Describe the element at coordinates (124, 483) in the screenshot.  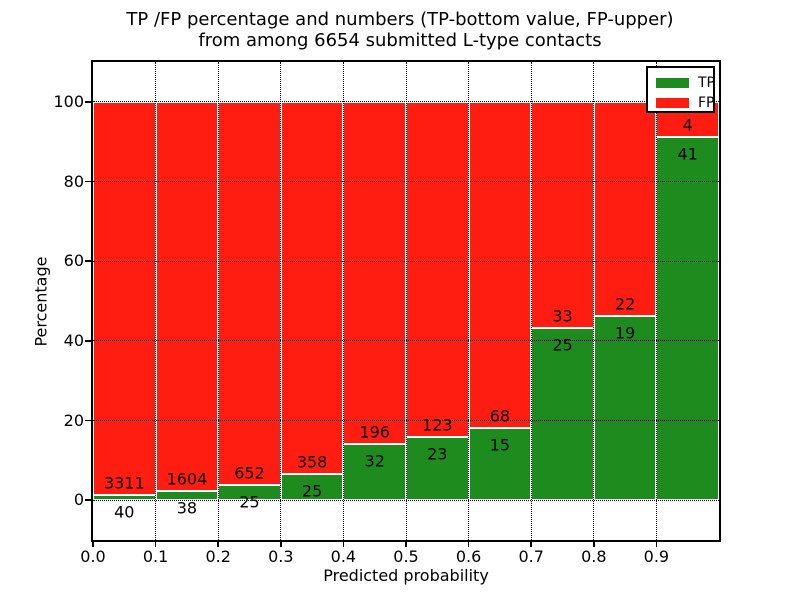
I see `fp-count-label: 3311` at that location.